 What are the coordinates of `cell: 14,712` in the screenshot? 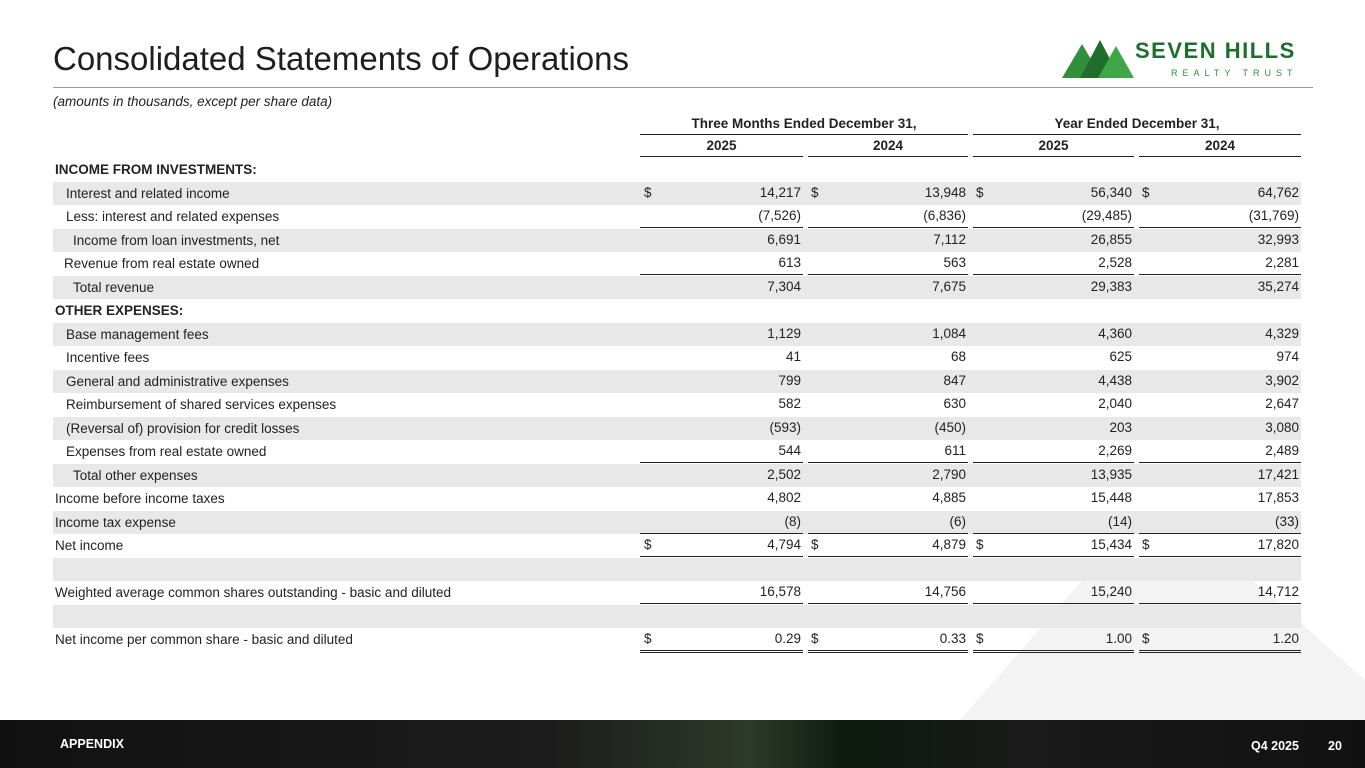 It's located at (1220, 593).